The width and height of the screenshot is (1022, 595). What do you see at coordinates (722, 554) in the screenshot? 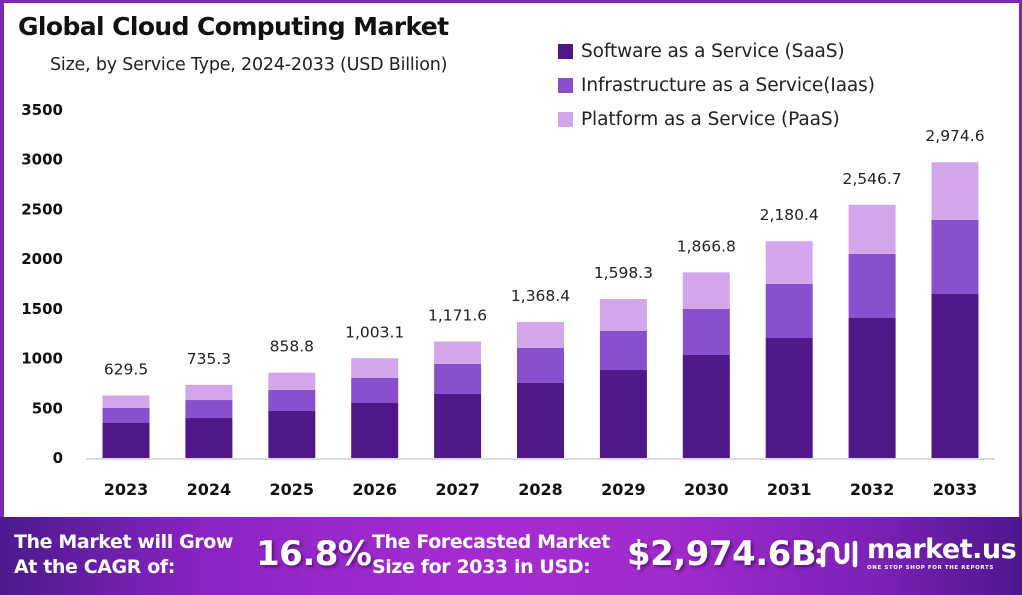
I see `forecast-value: $2,974.6B` at bounding box center [722, 554].